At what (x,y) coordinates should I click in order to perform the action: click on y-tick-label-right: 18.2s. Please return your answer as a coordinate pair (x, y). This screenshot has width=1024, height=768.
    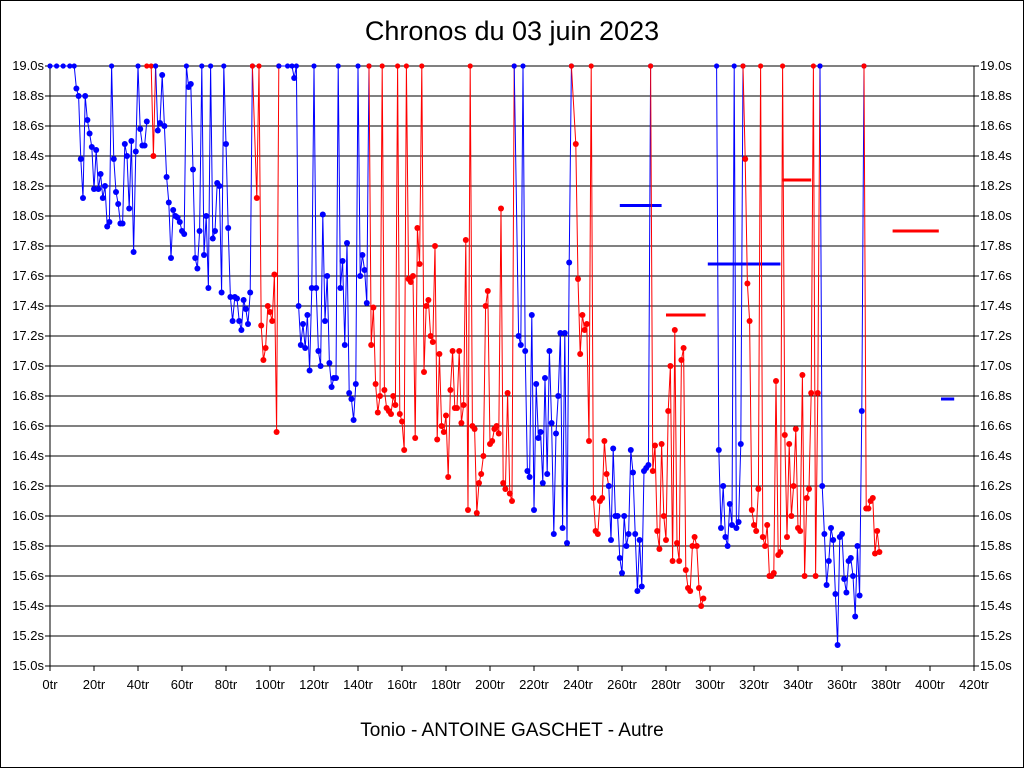
    Looking at the image, I should click on (996, 185).